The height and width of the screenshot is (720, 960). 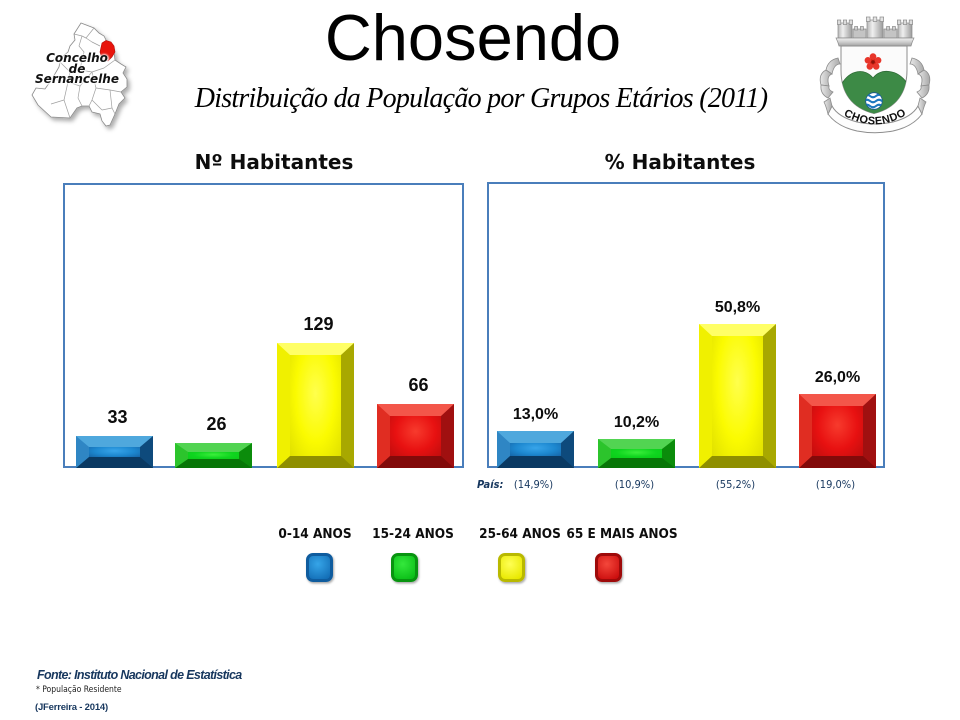 What do you see at coordinates (315, 534) in the screenshot?
I see `legend-label-0: 0-14 ANOS` at bounding box center [315, 534].